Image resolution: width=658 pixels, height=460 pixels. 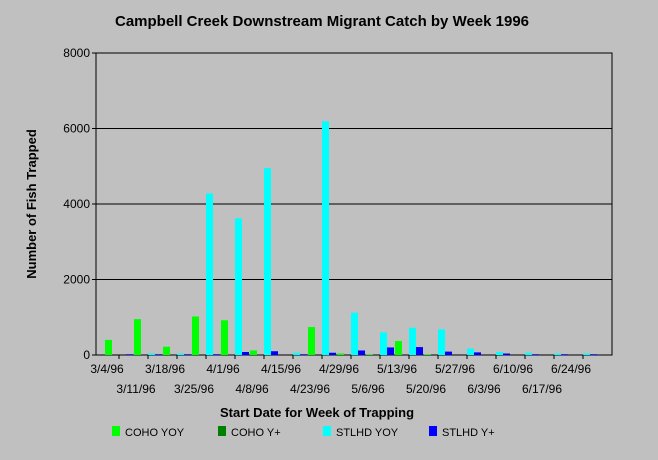 What do you see at coordinates (256, 433) in the screenshot?
I see `legend-label: COHO Y+` at bounding box center [256, 433].